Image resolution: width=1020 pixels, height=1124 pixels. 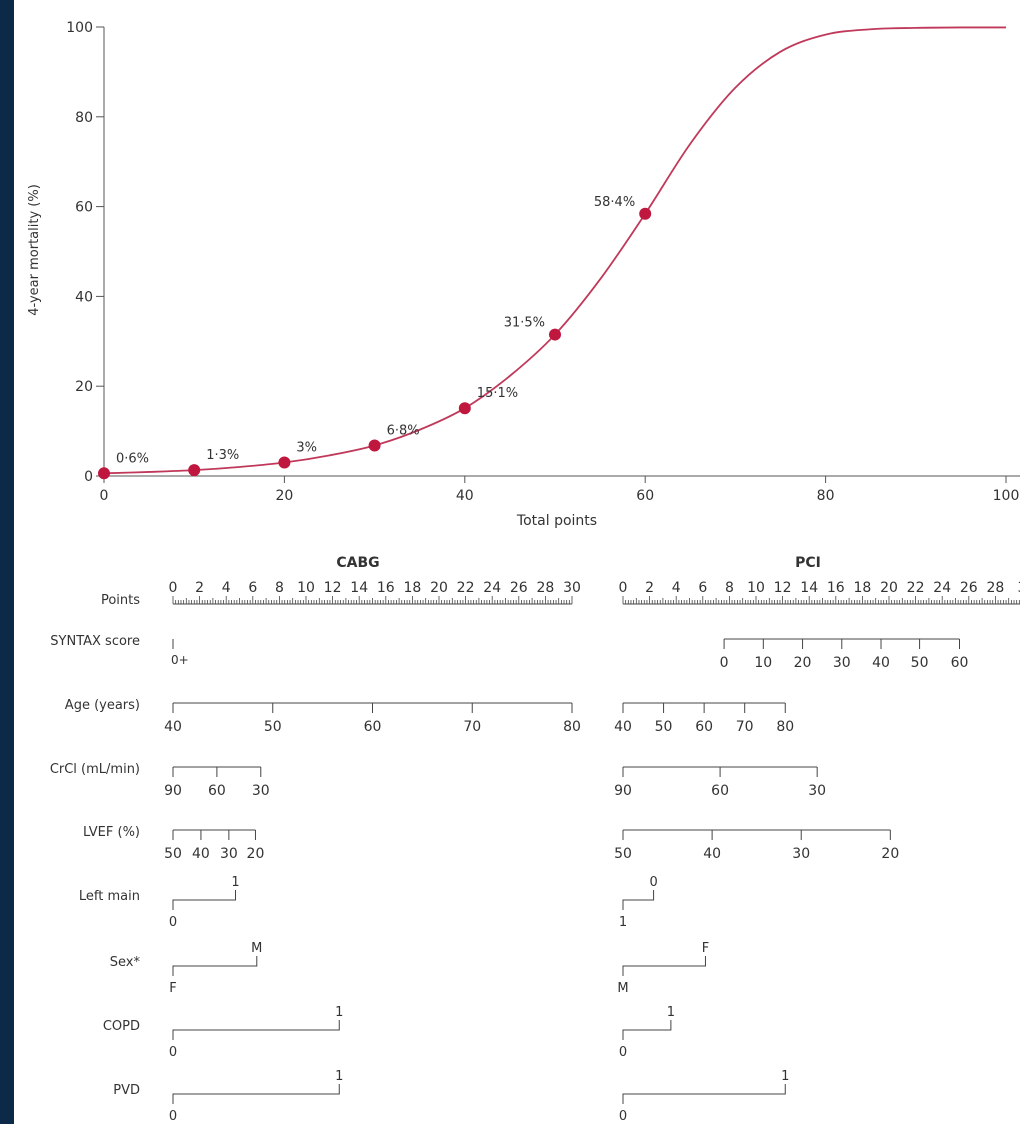 What do you see at coordinates (102, 705) in the screenshot?
I see `row-label: Age (years)` at bounding box center [102, 705].